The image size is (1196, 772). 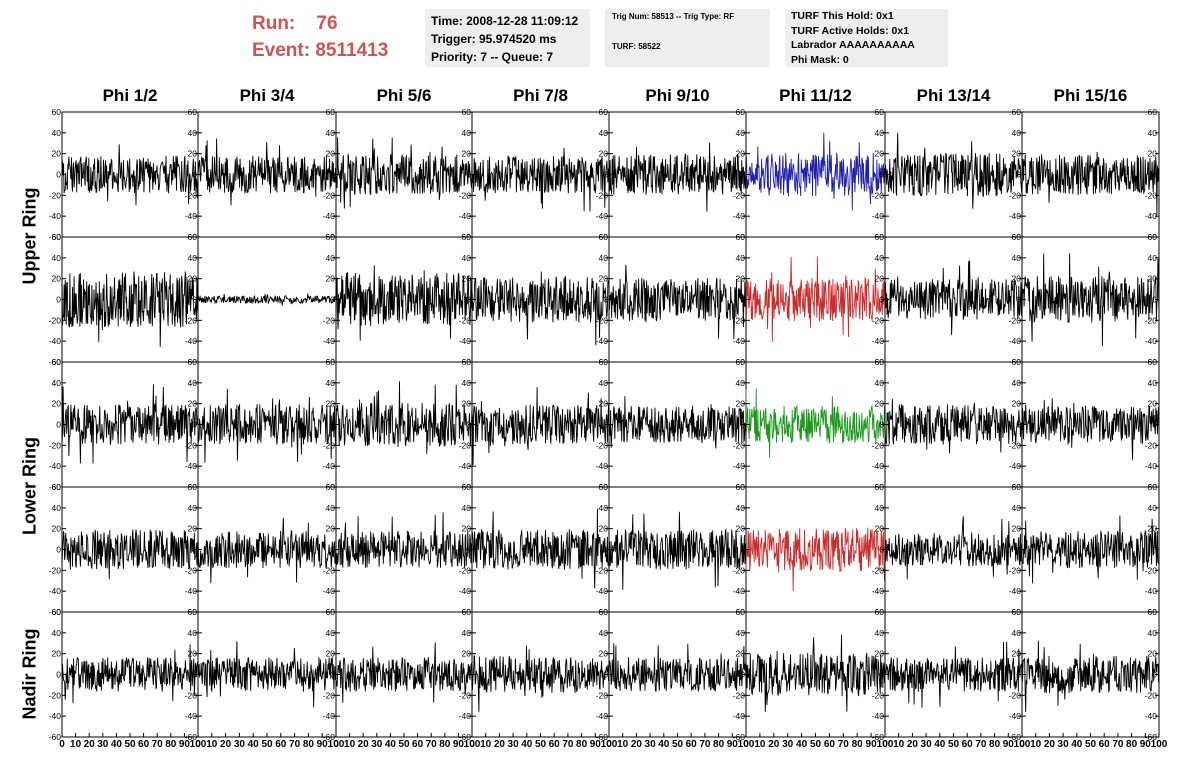 What do you see at coordinates (76, 744) in the screenshot?
I see `xtick-label-c0: 10` at bounding box center [76, 744].